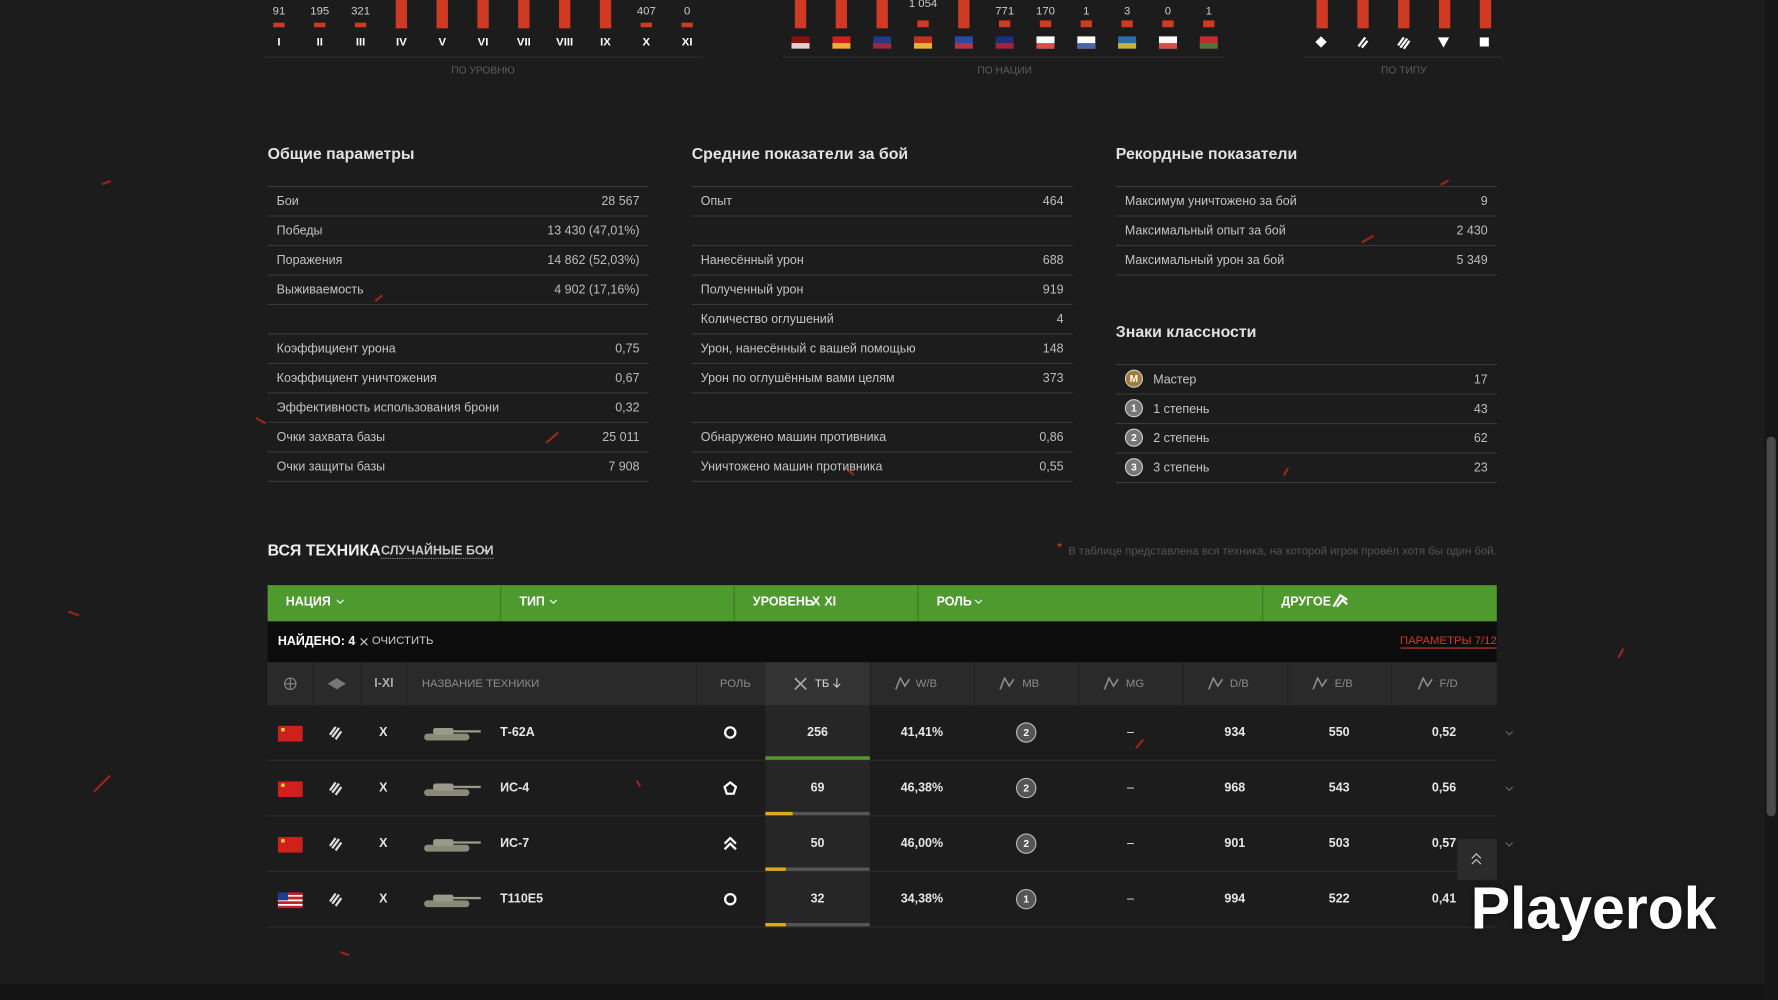 This screenshot has width=1778, height=1000. What do you see at coordinates (797, 378) in the screenshot?
I see `stat-label: Урон по оглушённым вами целям` at bounding box center [797, 378].